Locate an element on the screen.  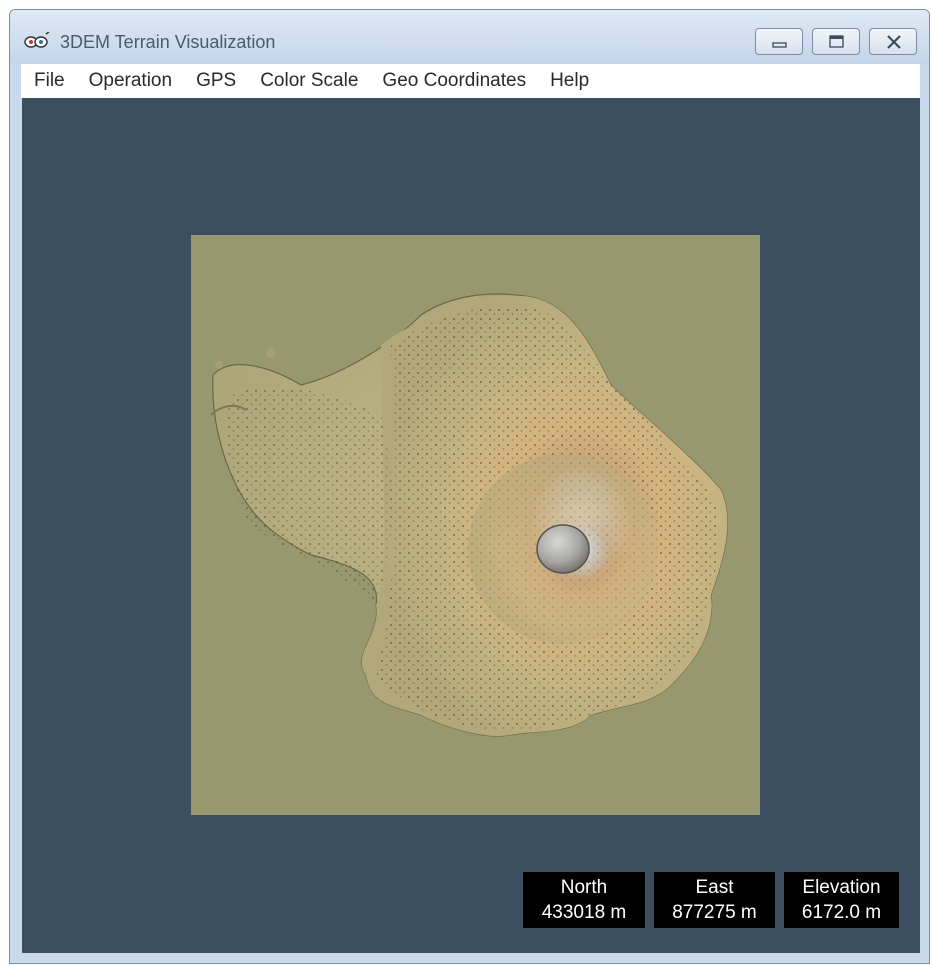
close-button is located at coordinates (893, 41).